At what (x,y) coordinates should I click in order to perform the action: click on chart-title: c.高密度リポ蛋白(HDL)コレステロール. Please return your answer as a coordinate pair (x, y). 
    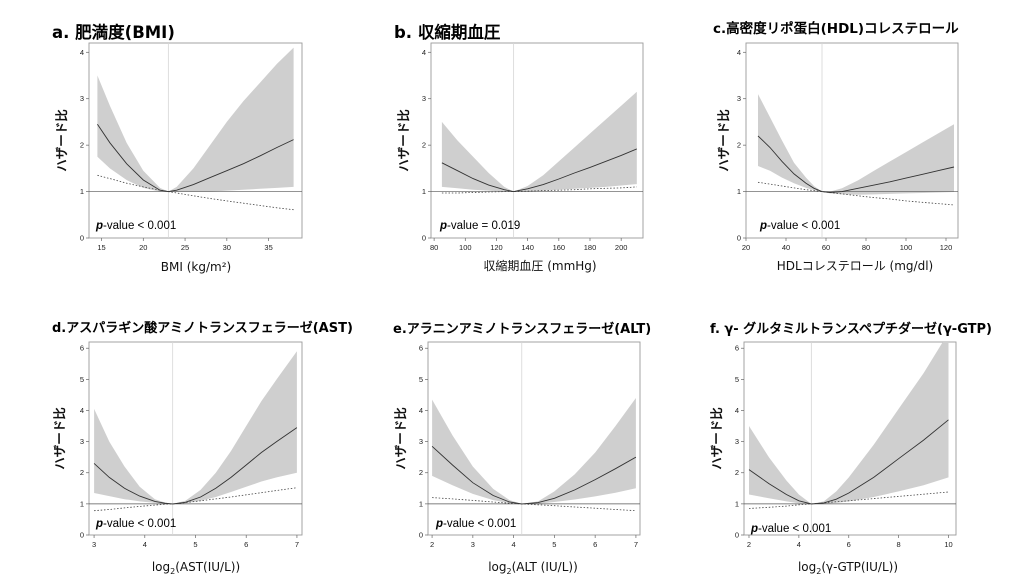
    Looking at the image, I should click on (836, 28).